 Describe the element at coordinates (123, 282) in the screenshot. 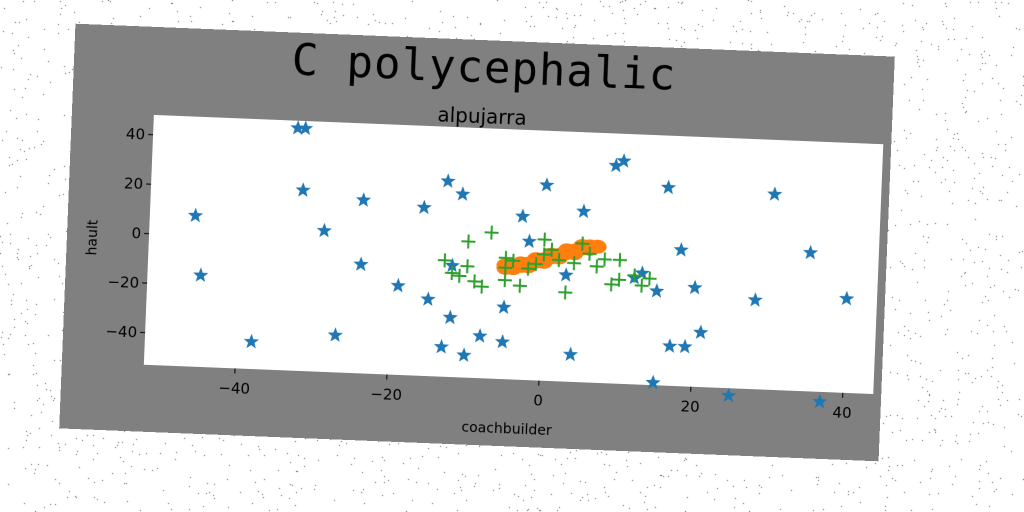

I see `y-tick-label-1: −20` at that location.